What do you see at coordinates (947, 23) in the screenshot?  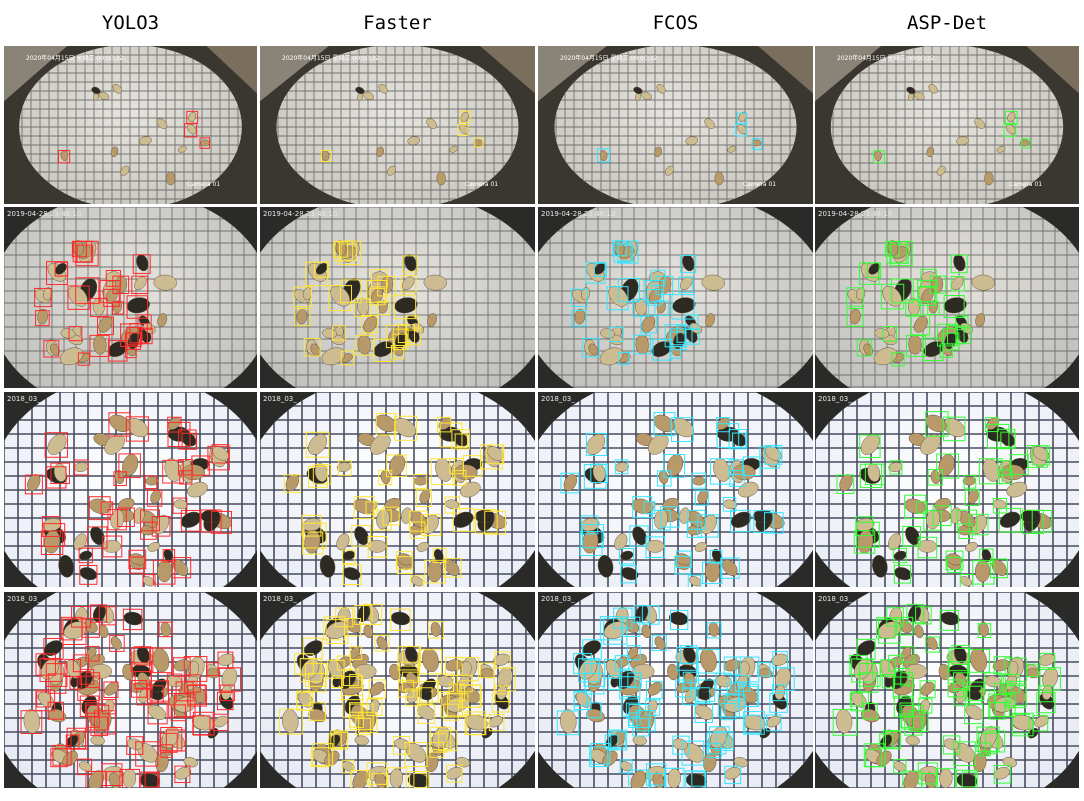 I see `column-title-asp-det: ASP-Det` at bounding box center [947, 23].